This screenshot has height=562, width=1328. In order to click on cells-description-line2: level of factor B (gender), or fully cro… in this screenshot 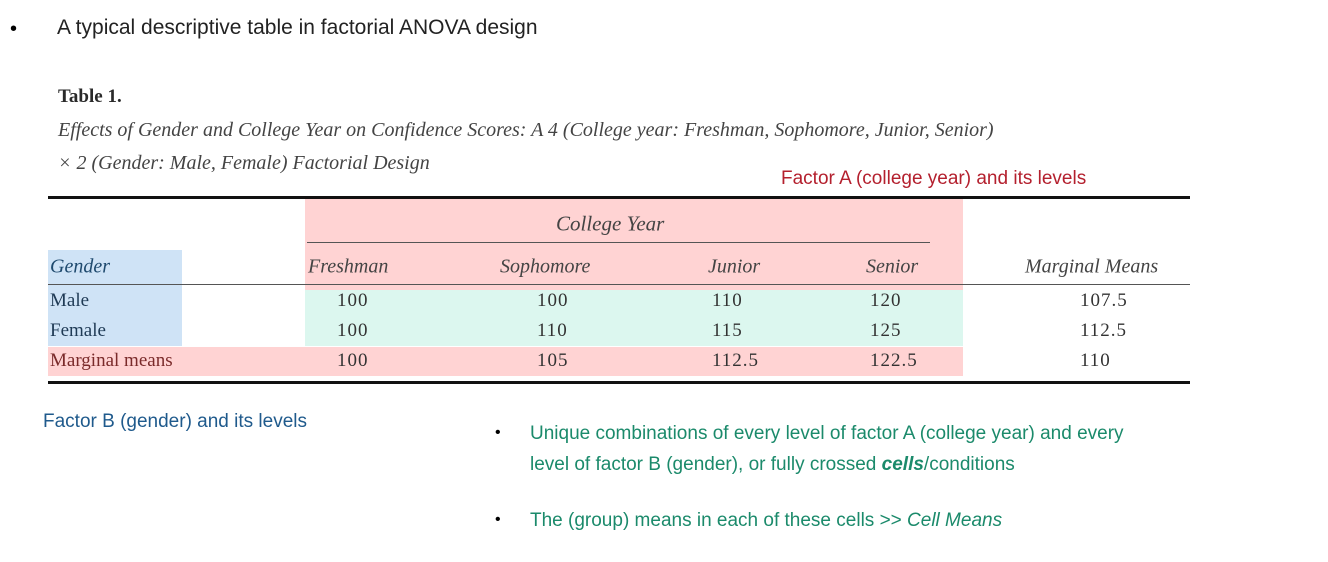, I will do `click(772, 465)`.